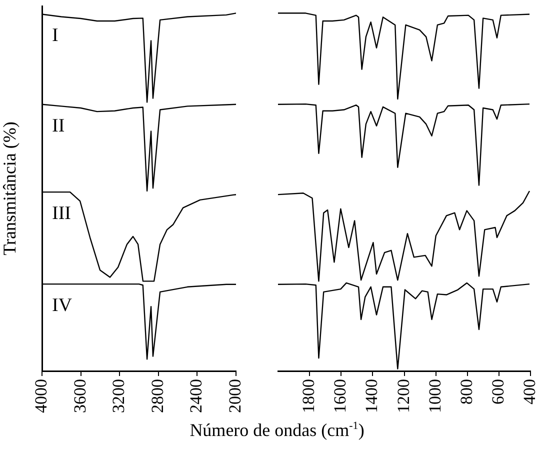  I want to click on x-tick-label: 3600, so click(80, 396).